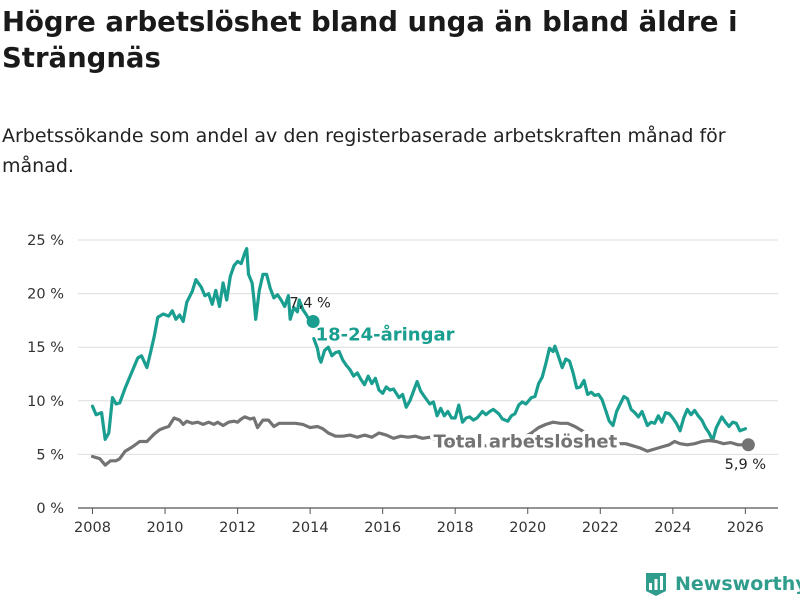  Describe the element at coordinates (455, 528) in the screenshot. I see `x-tick-label: 2018` at that location.